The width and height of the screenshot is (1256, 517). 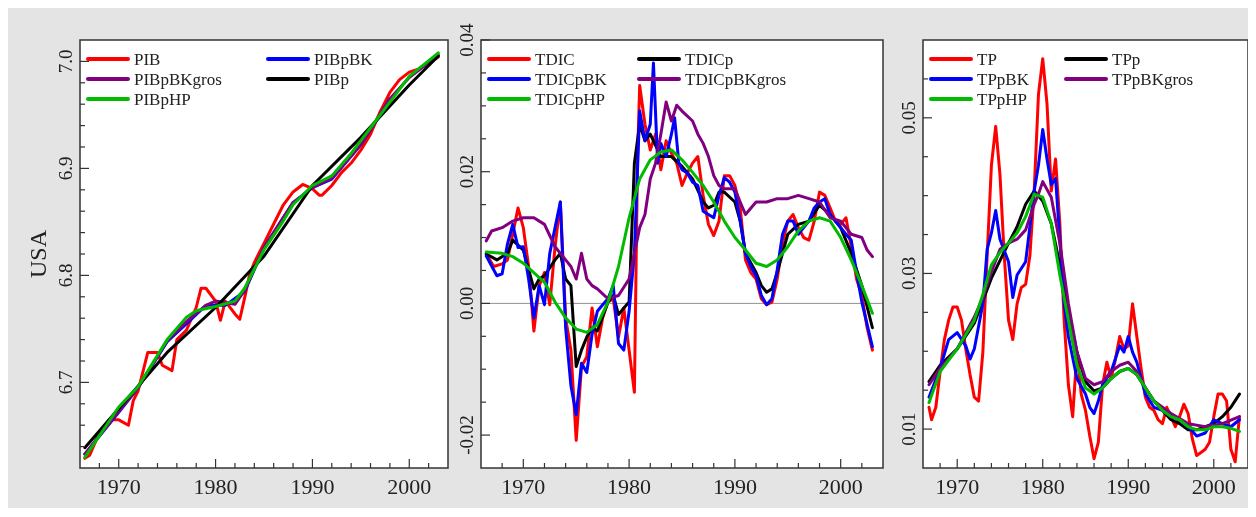 I want to click on legend-label: PIBpBKgros, so click(x=178, y=79).